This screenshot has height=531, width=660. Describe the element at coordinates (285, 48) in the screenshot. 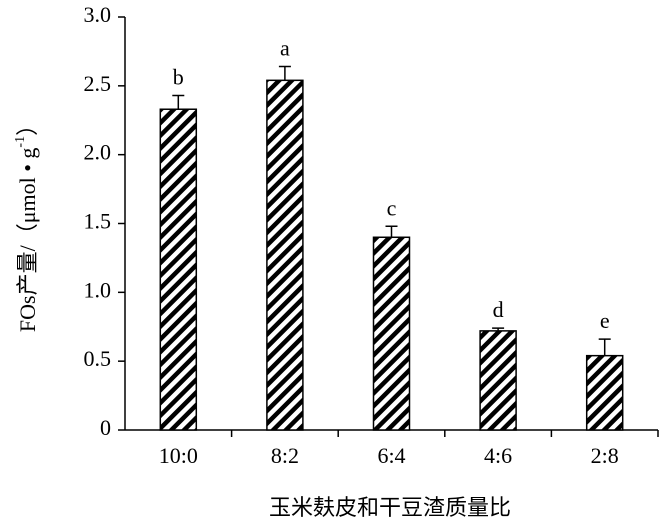

I see `significance-letter: a` at that location.